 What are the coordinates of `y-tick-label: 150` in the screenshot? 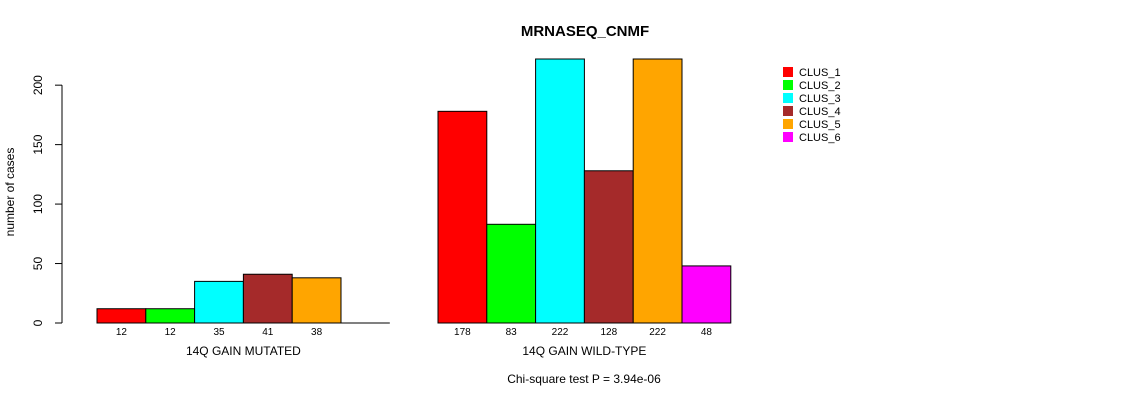 It's located at (38, 144).